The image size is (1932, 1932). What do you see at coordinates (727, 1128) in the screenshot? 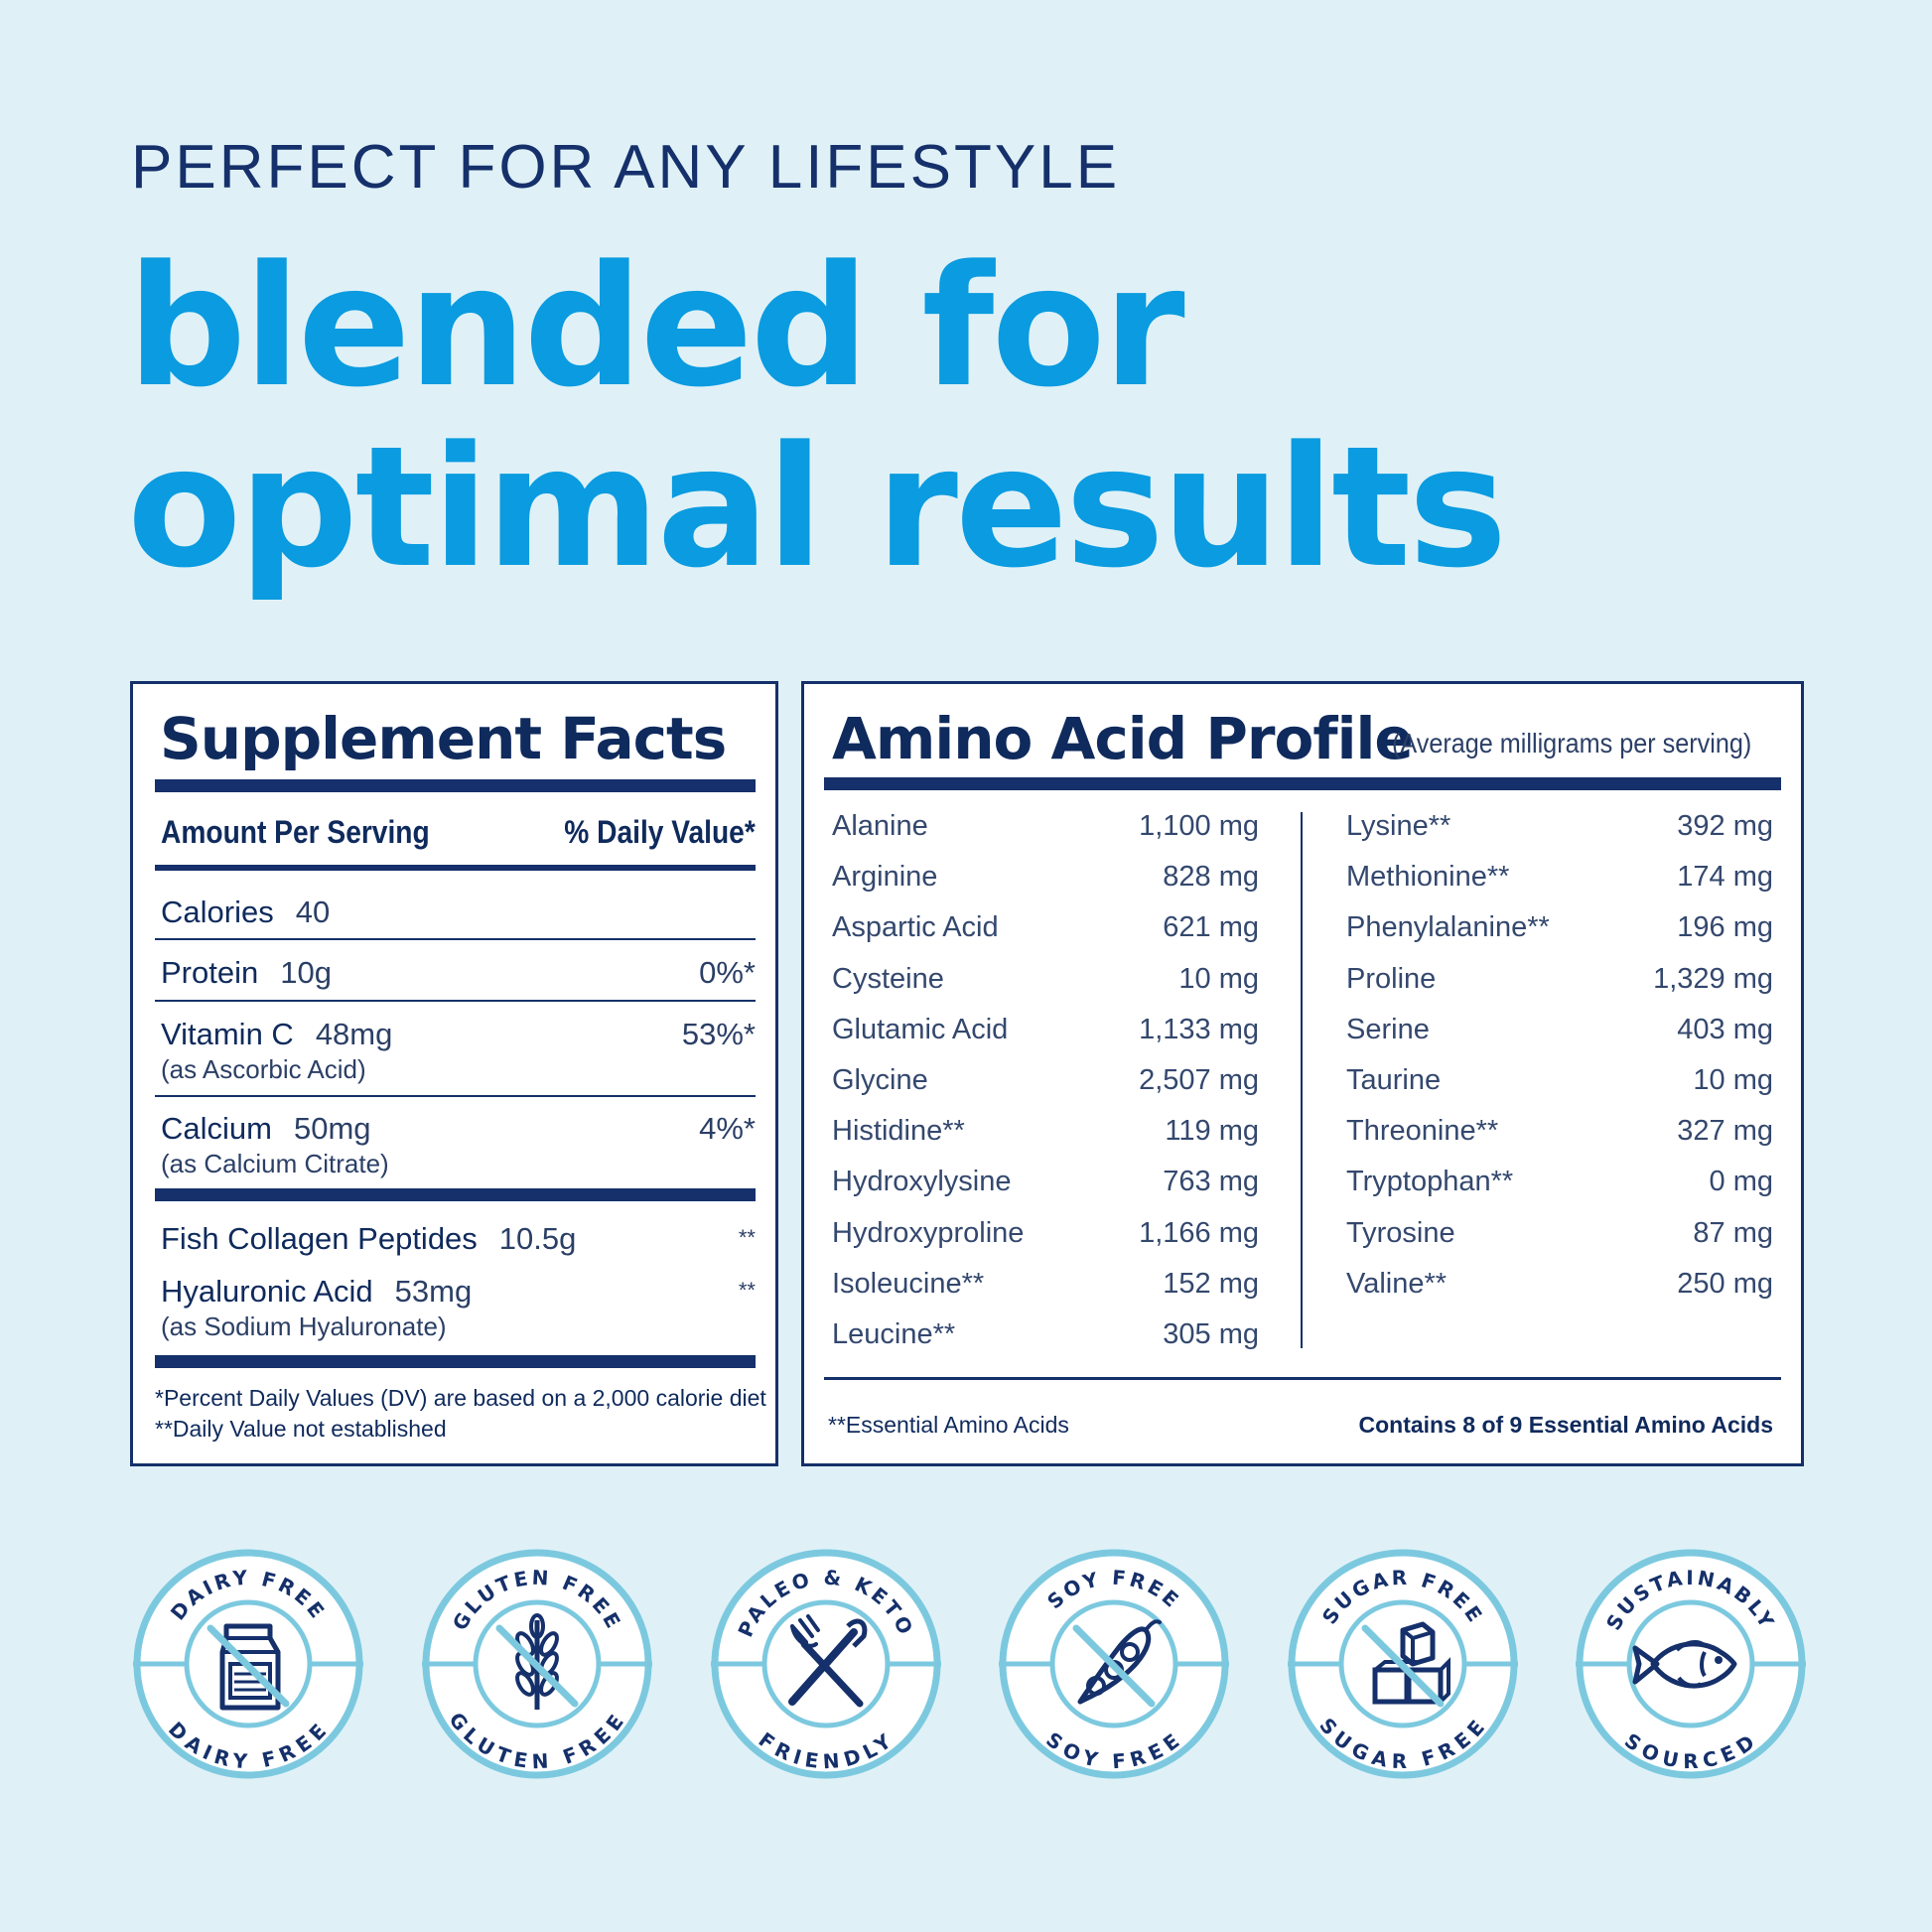
I see `nutrient-dv: 4%*` at bounding box center [727, 1128].